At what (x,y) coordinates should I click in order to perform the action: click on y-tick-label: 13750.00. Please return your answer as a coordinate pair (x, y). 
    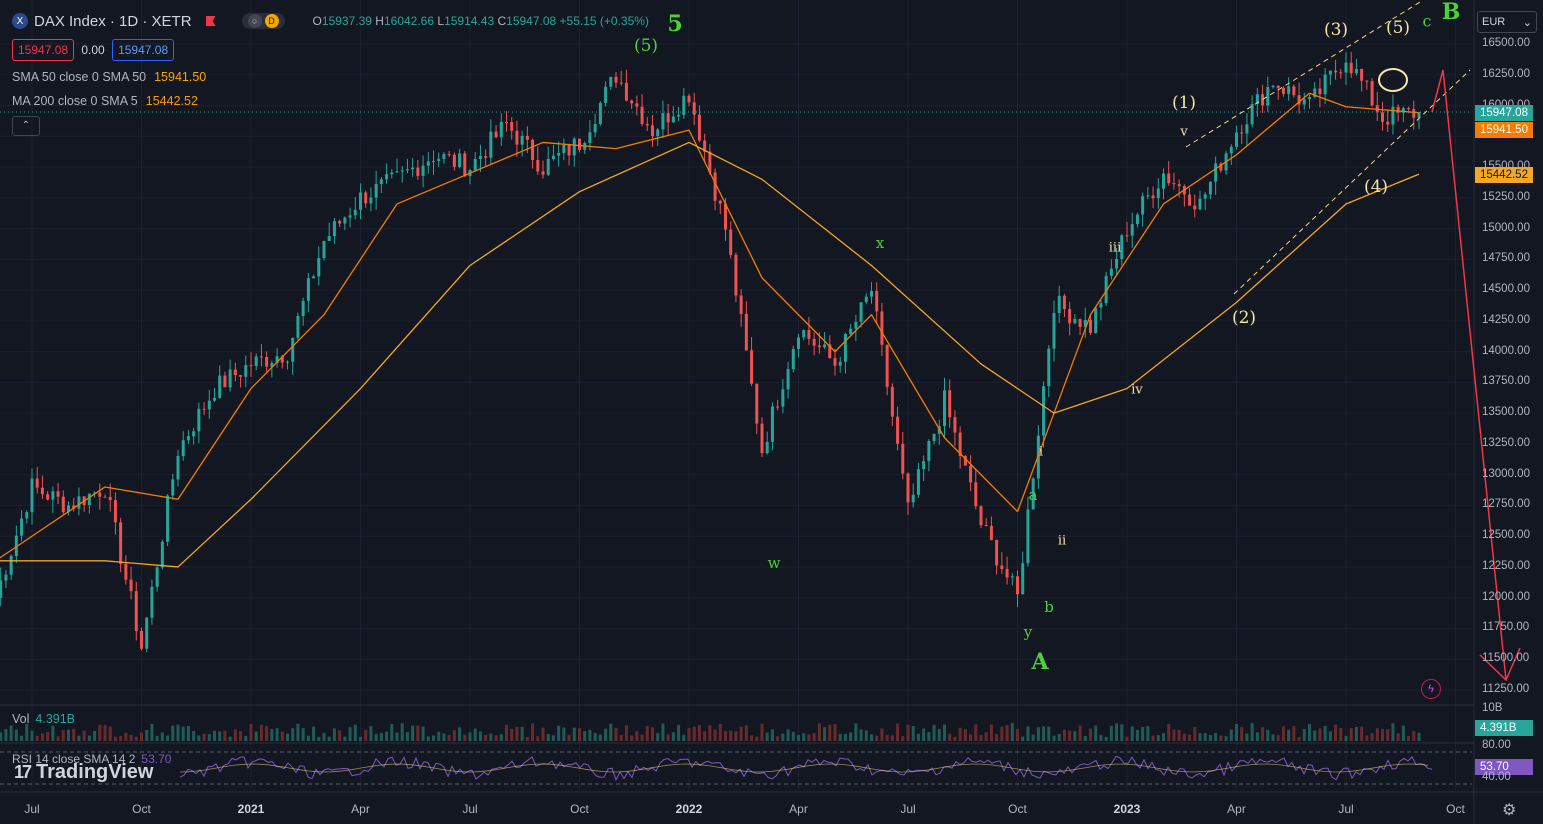
    Looking at the image, I should click on (1506, 381).